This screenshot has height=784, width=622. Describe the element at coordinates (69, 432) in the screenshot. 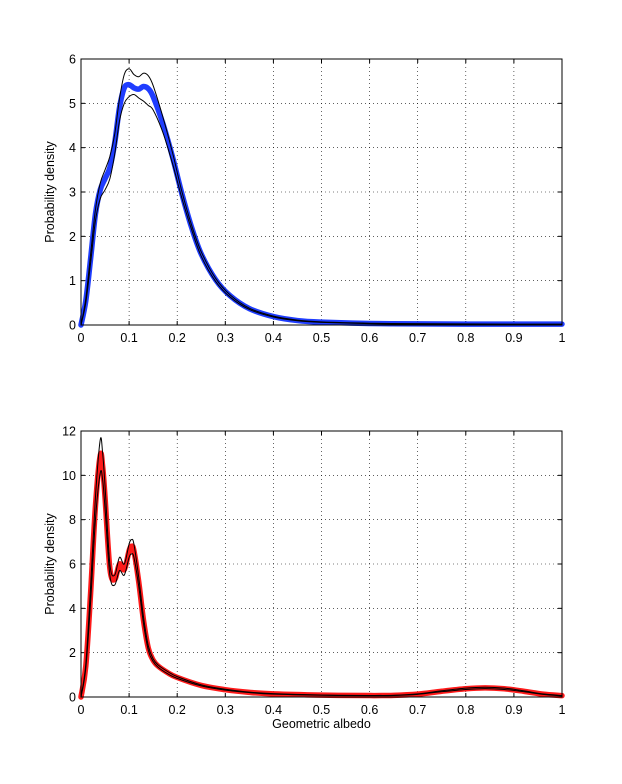

I see `bottom-y-tick-label: 12` at that location.